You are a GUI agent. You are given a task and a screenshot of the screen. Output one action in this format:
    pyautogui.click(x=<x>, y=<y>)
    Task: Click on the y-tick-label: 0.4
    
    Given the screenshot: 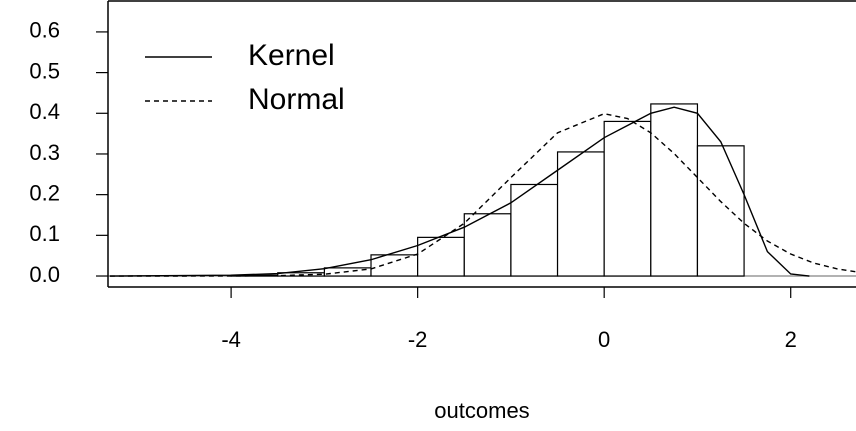 What is the action you would take?
    pyautogui.click(x=44, y=111)
    